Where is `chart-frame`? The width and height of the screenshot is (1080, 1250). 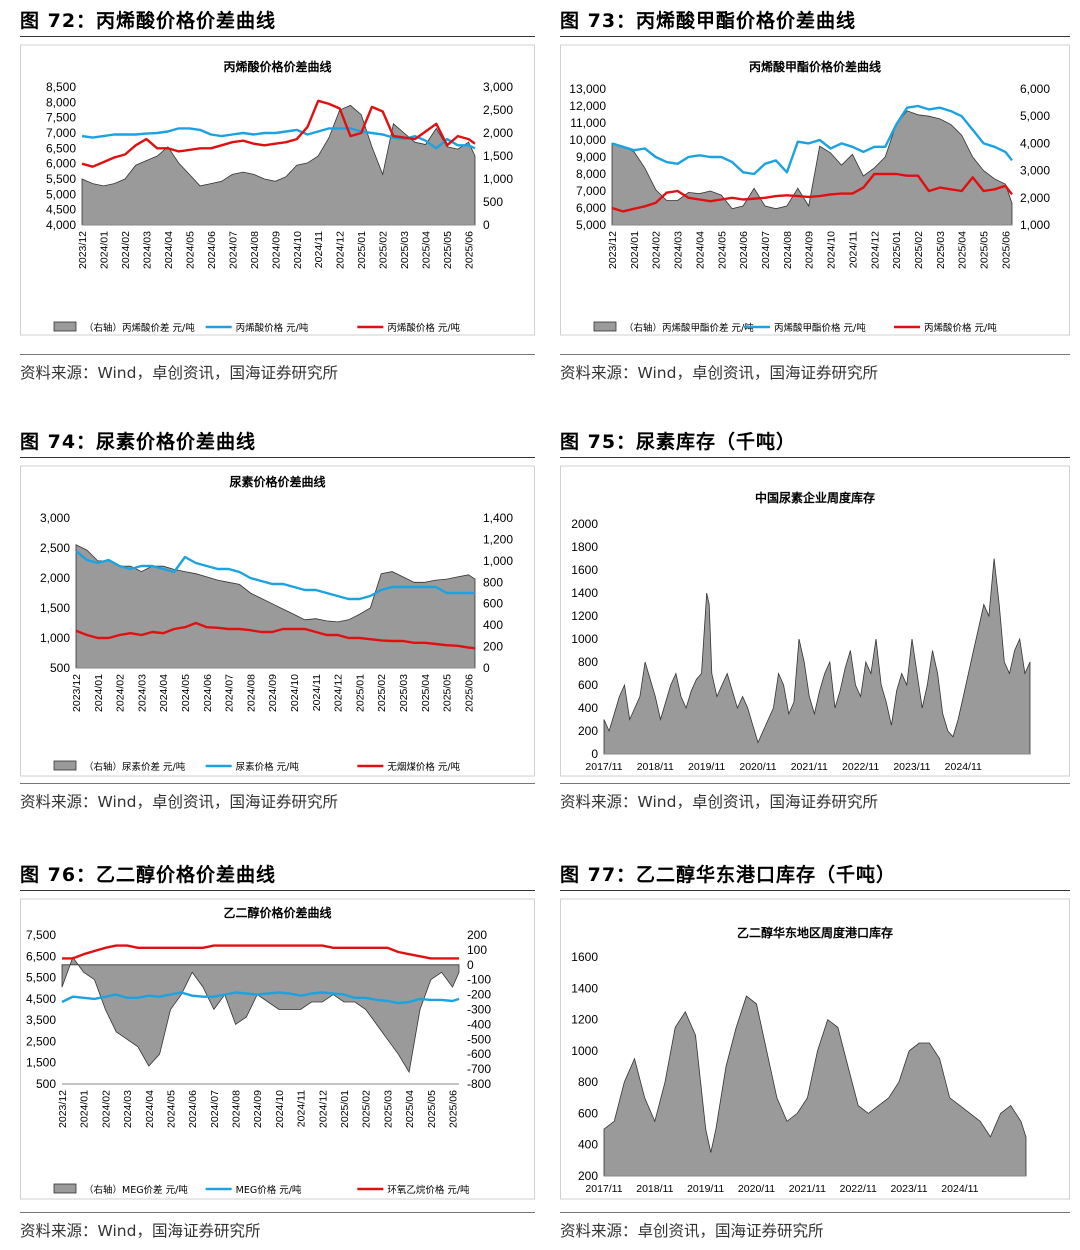 chart-frame is located at coordinates (277, 1049).